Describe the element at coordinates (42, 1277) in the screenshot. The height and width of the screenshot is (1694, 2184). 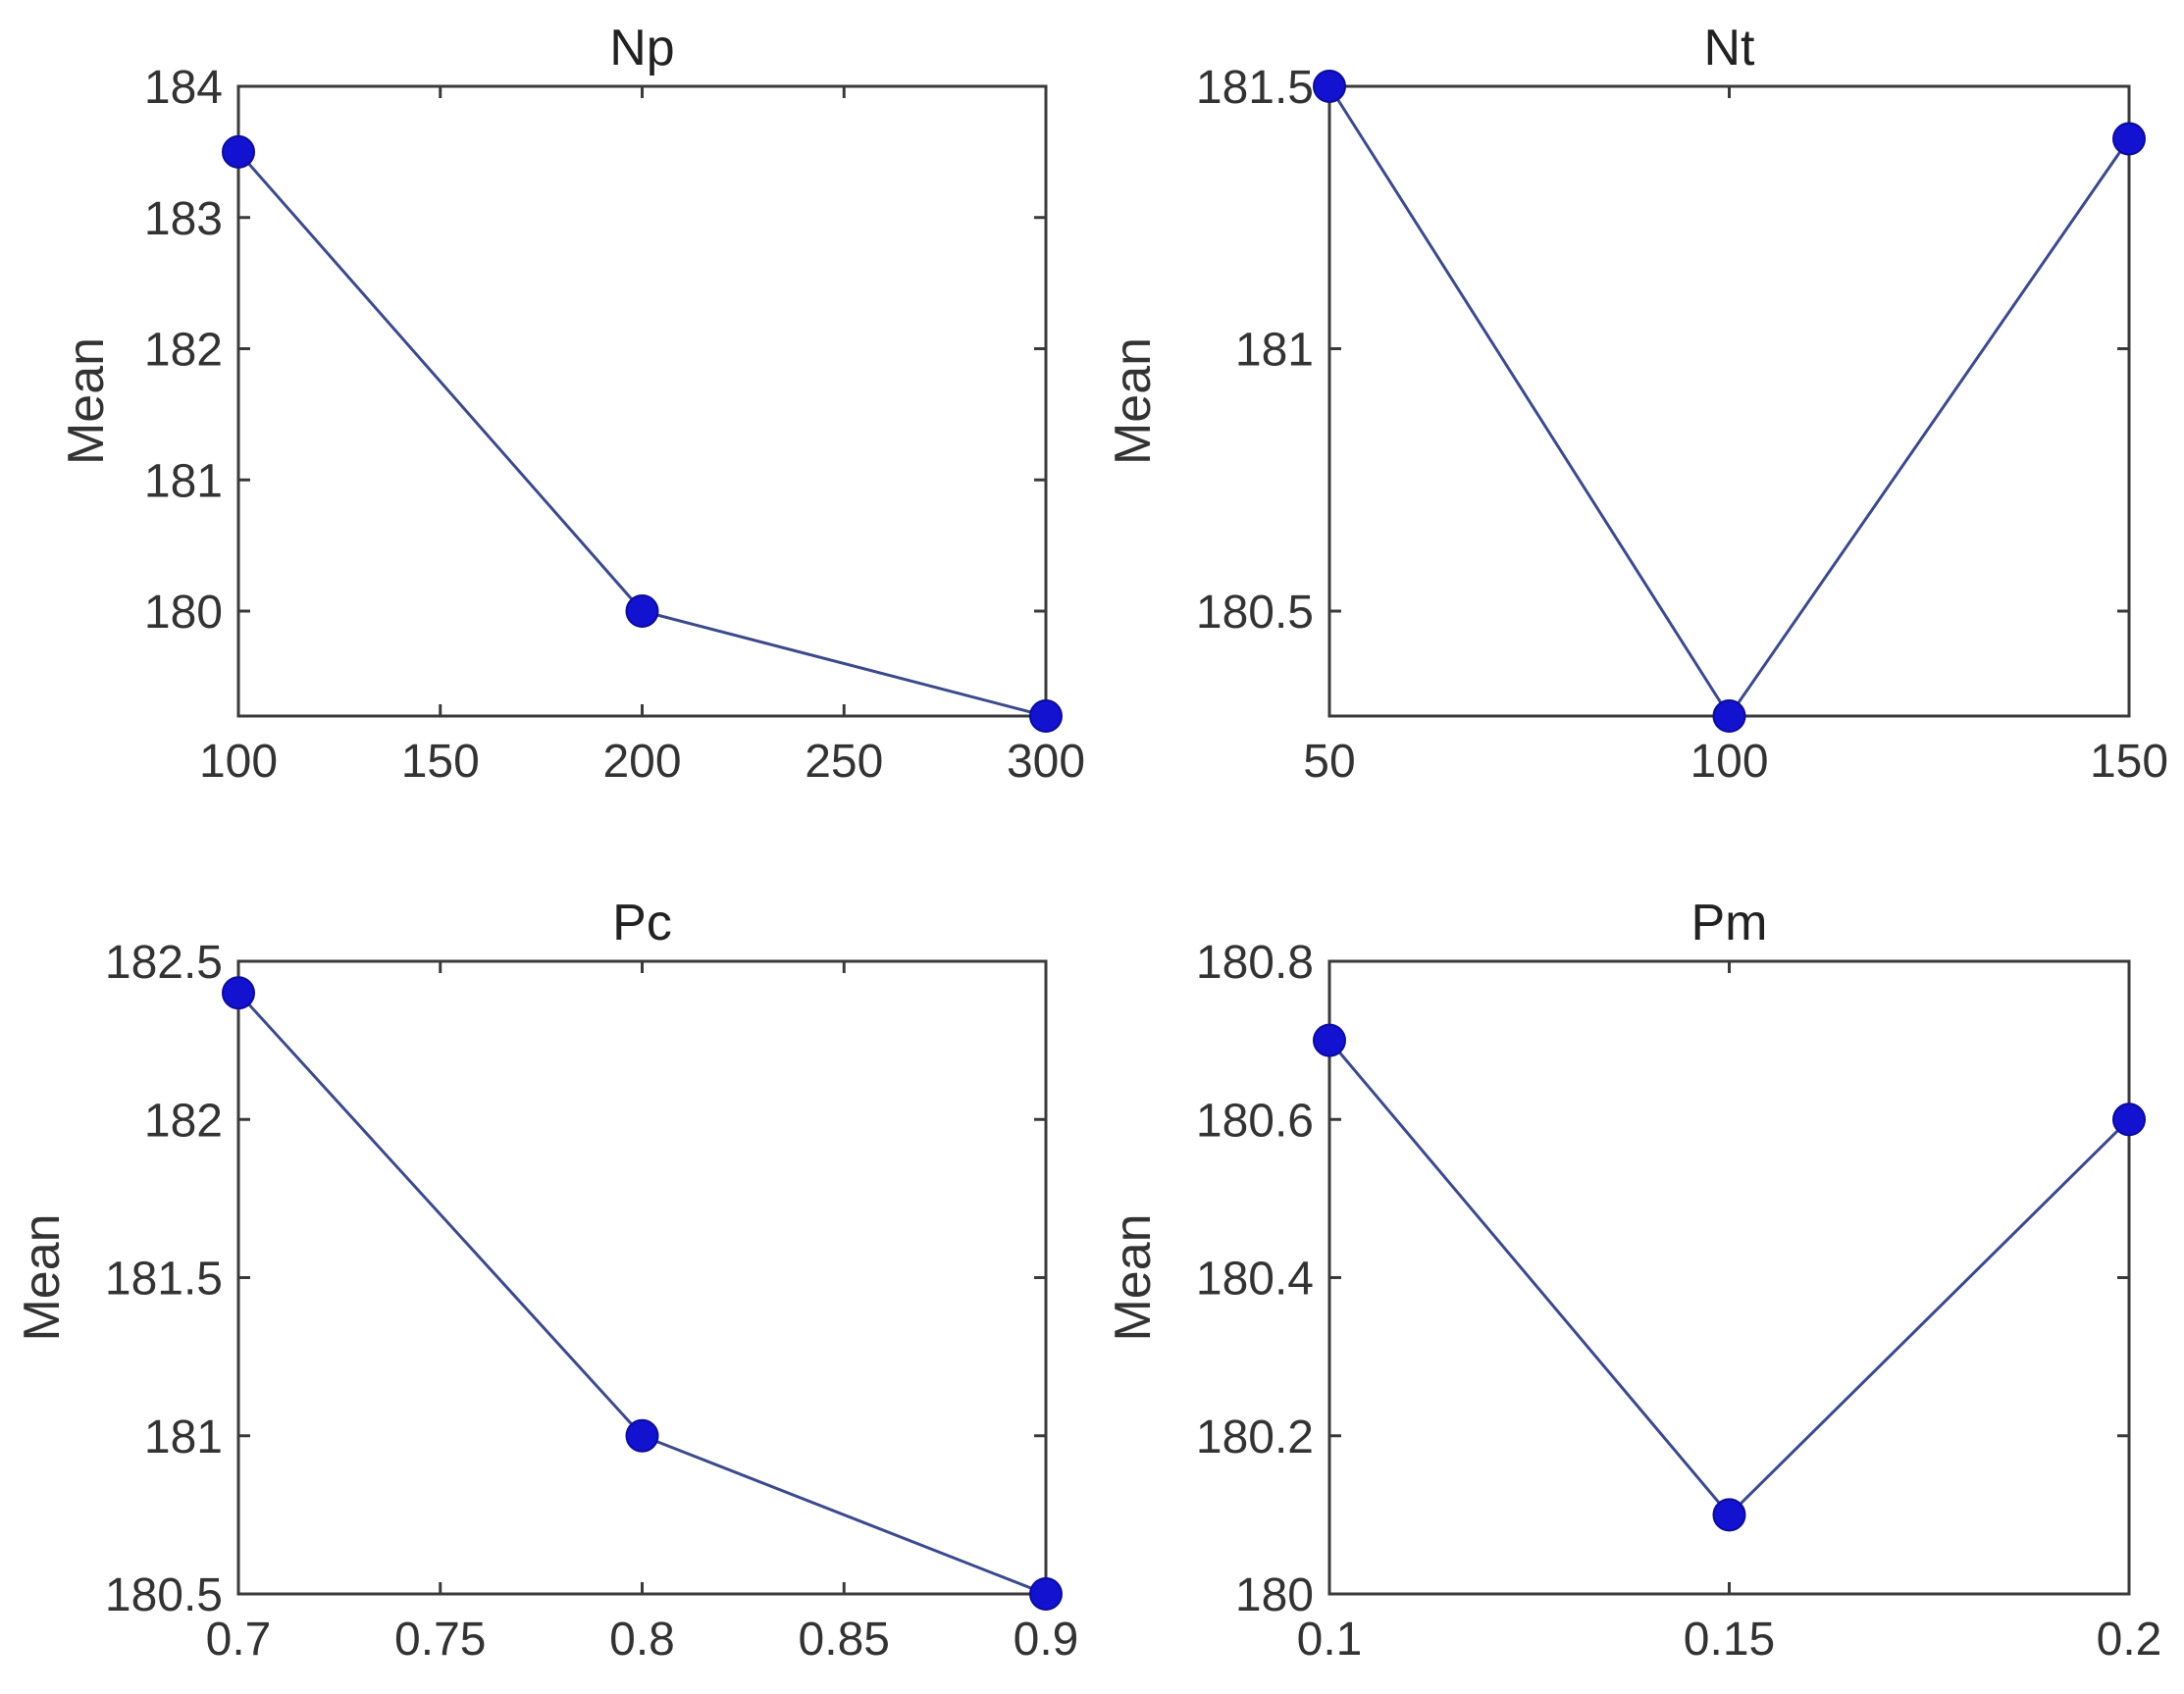
I see `chart2-ylabel: Mean` at that location.